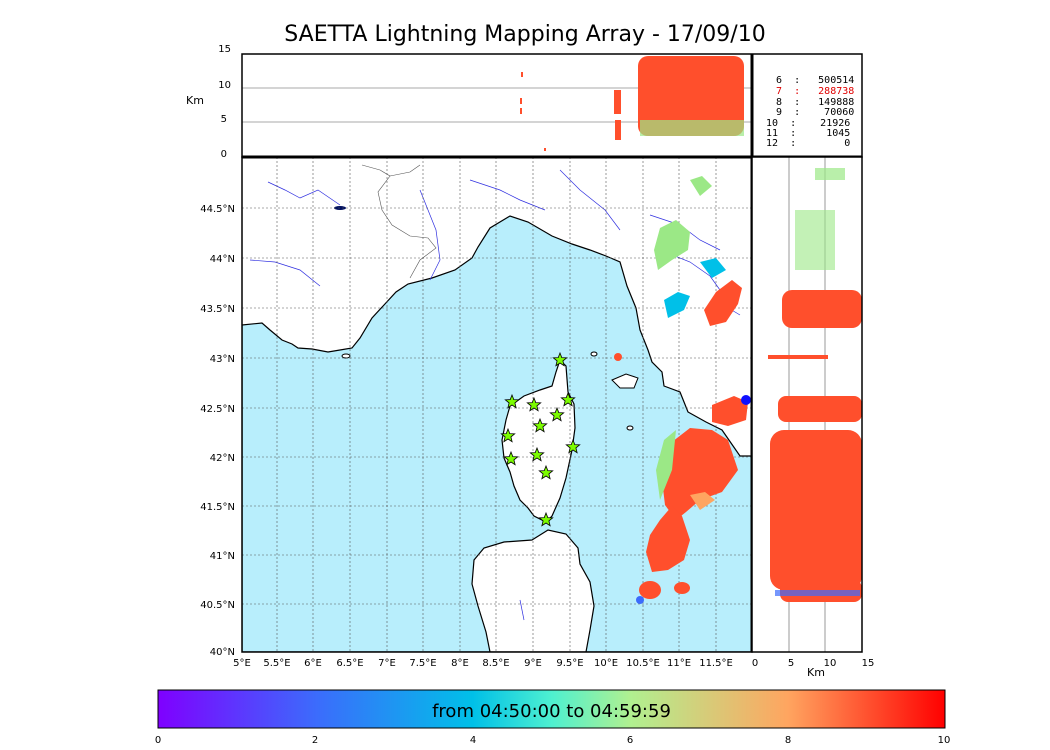 This screenshot has width=1050, height=750. What do you see at coordinates (313, 663) in the screenshot?
I see `lon-tick: 6°E` at bounding box center [313, 663].